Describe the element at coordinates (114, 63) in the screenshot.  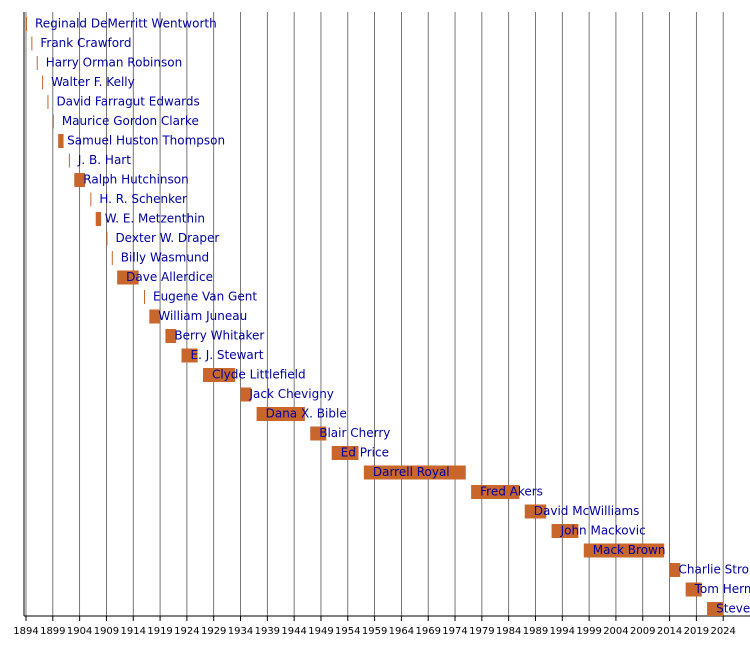
I see `coach-label: Harry Orman Robinson` at that location.